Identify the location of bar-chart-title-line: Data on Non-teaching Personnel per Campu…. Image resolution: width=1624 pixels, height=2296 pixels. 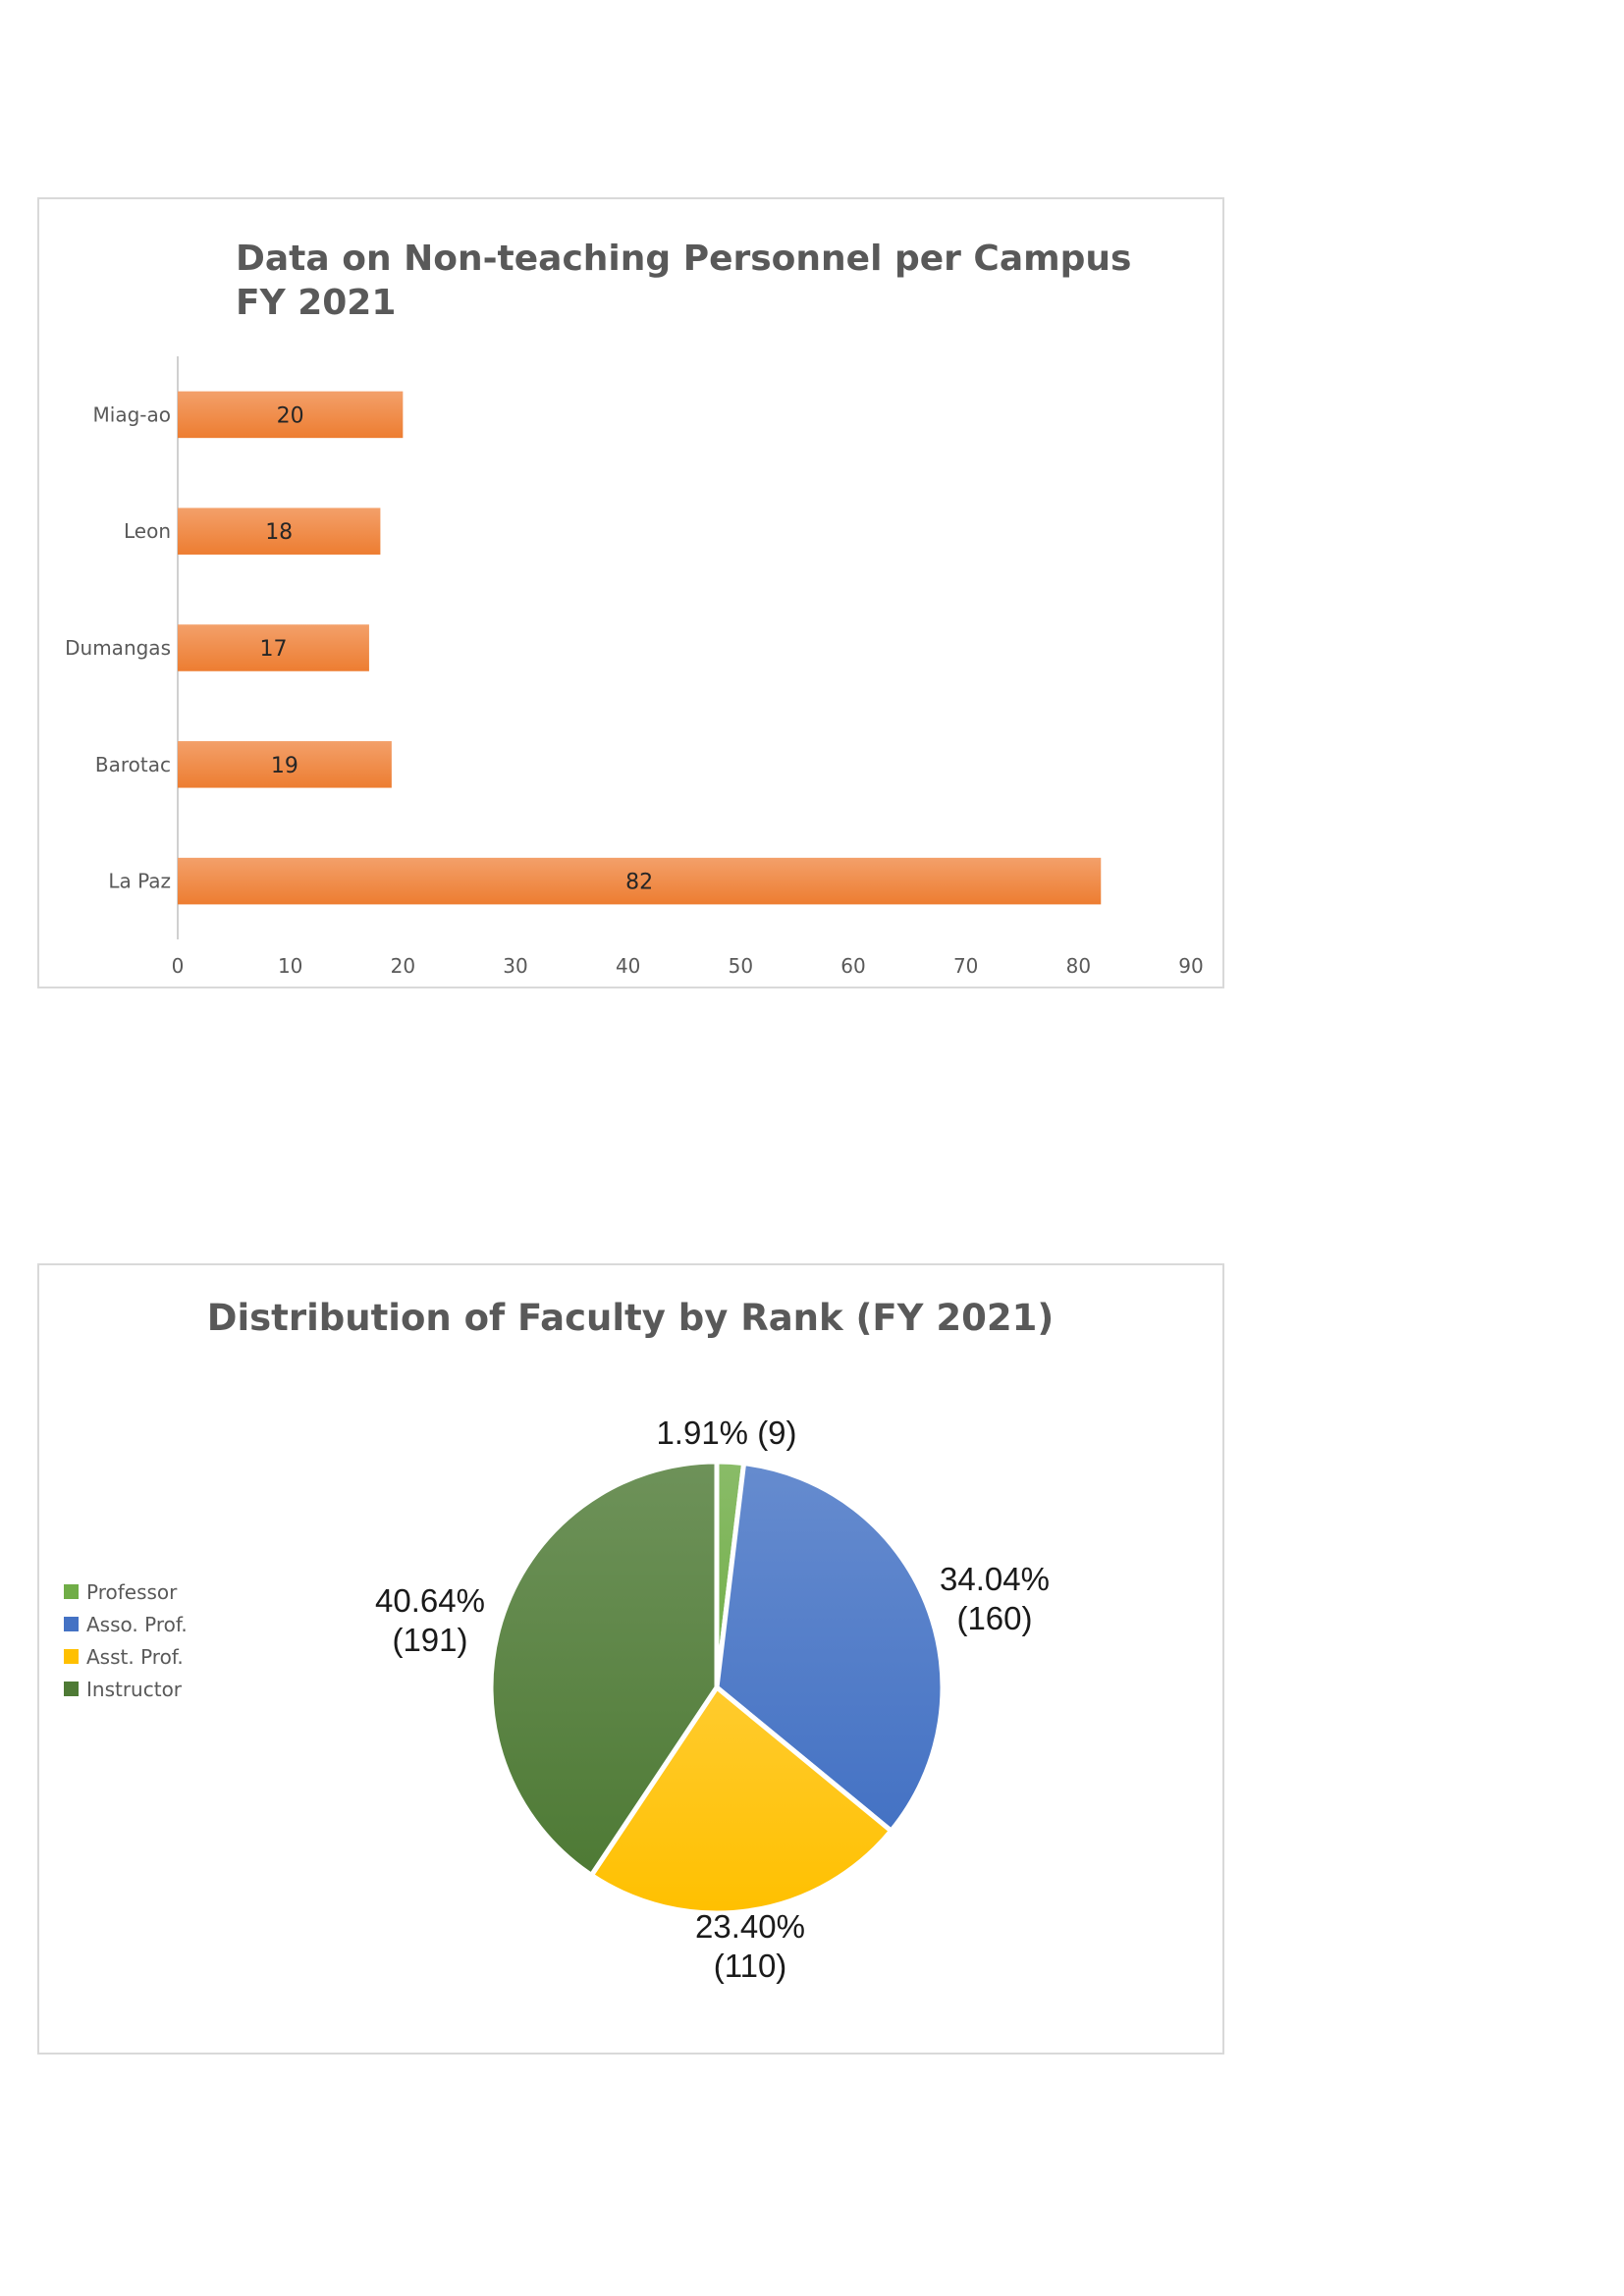
(683, 259).